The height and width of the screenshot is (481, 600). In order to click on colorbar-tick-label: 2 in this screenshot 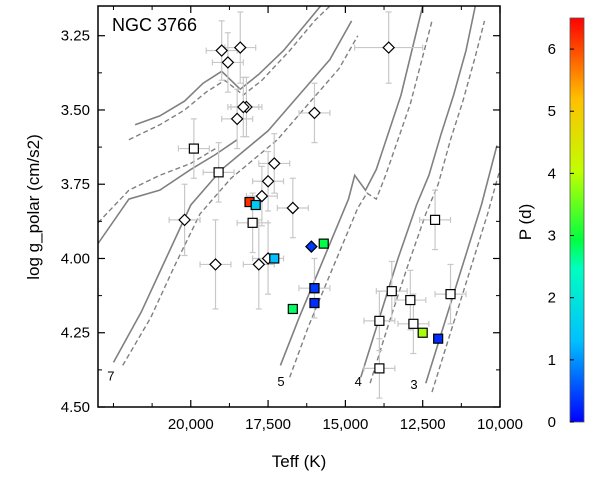, I will do `click(552, 298)`.